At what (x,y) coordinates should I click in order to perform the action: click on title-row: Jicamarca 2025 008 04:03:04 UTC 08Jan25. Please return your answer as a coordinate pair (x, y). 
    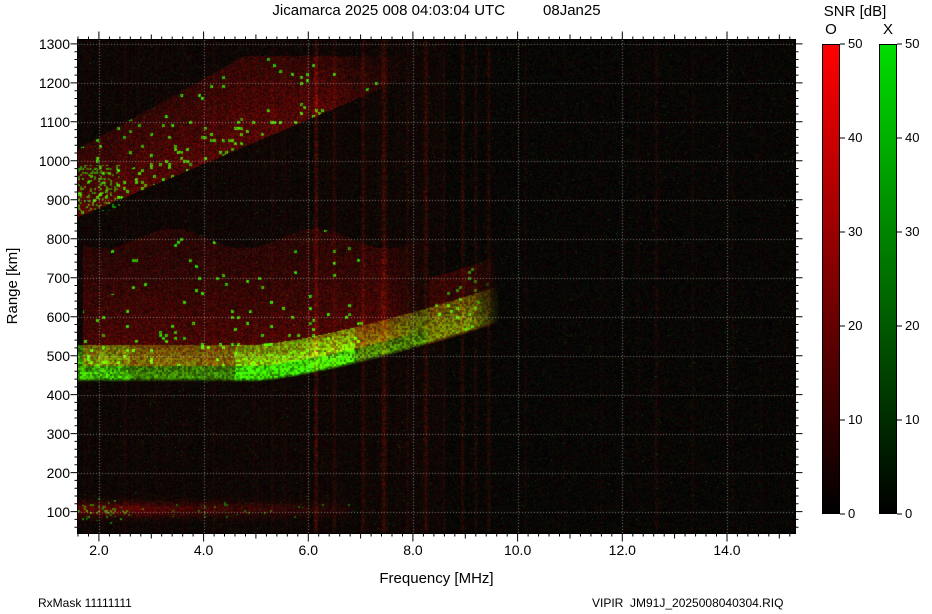
    Looking at the image, I should click on (436, 10).